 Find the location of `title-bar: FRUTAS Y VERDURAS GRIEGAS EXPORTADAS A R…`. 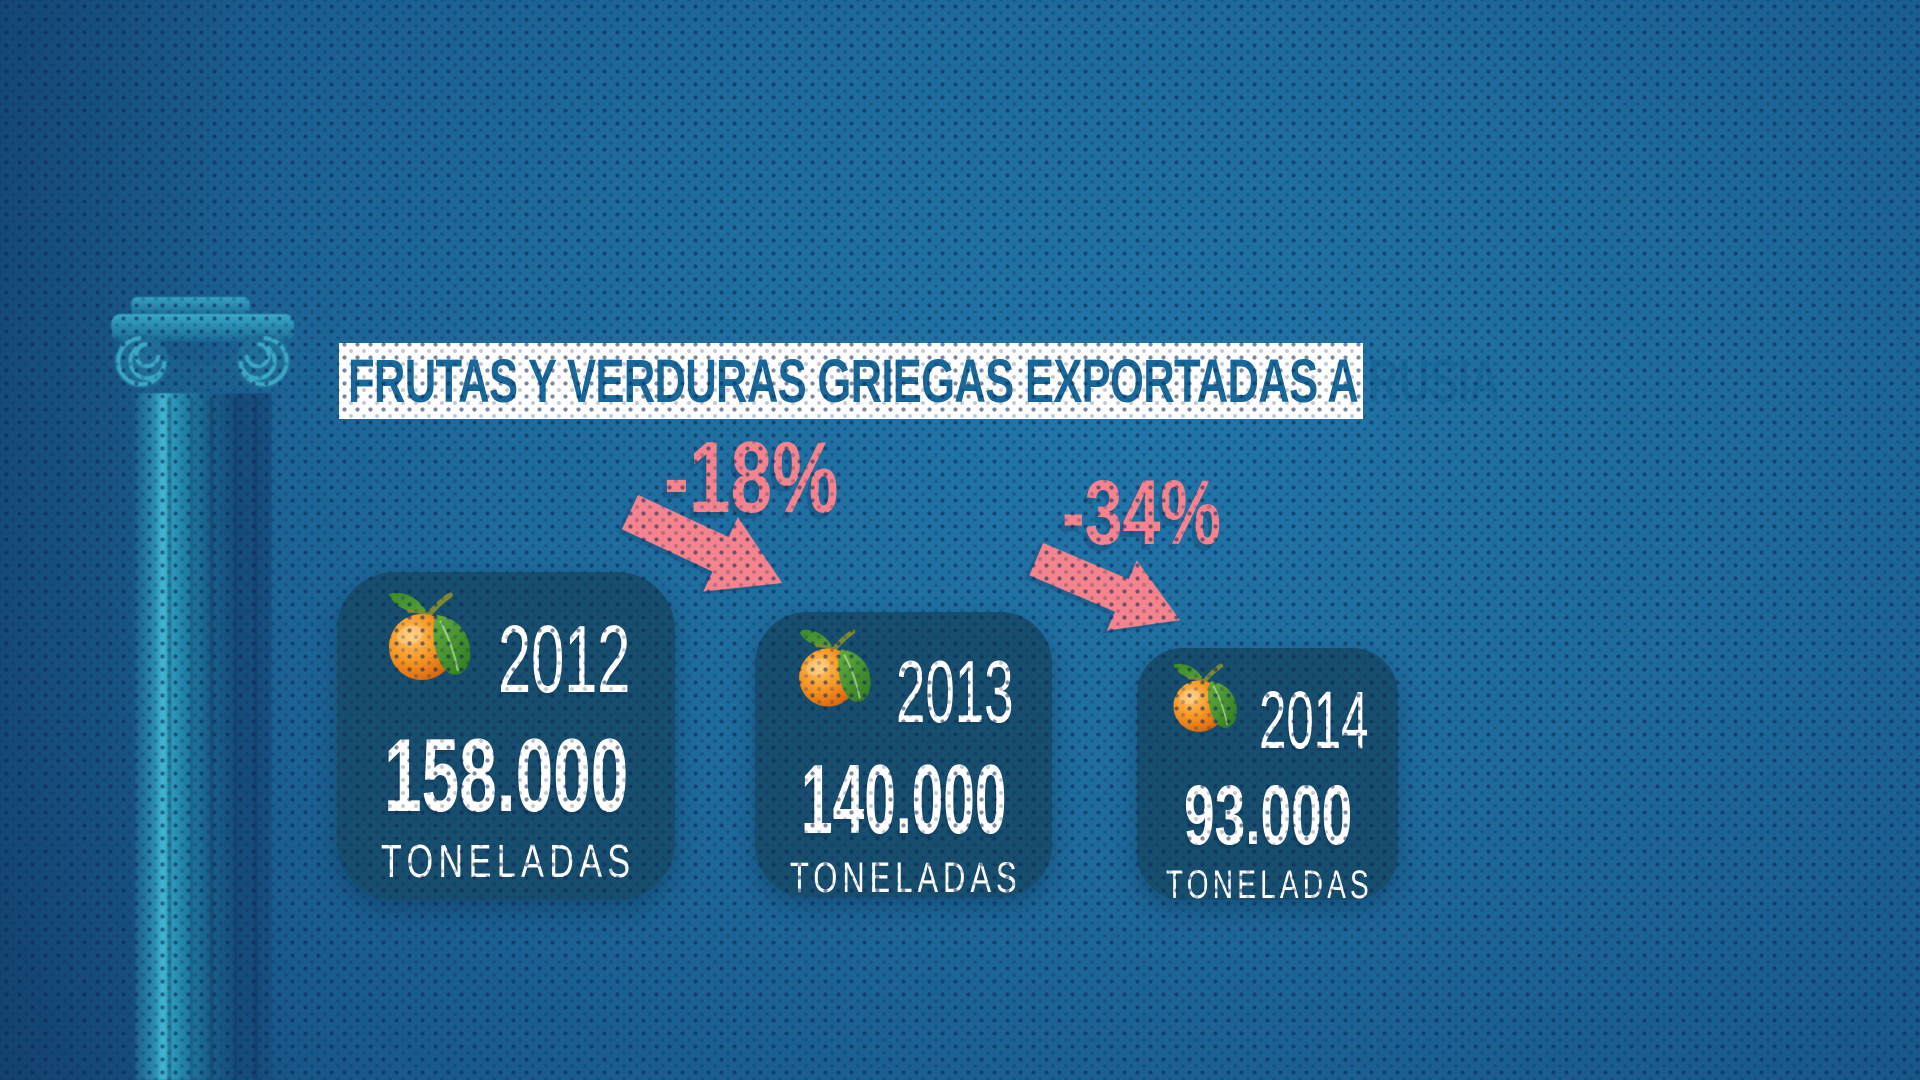

title-bar: FRUTAS Y VERDURAS GRIEGAS EXPORTADAS A R… is located at coordinates (920, 381).